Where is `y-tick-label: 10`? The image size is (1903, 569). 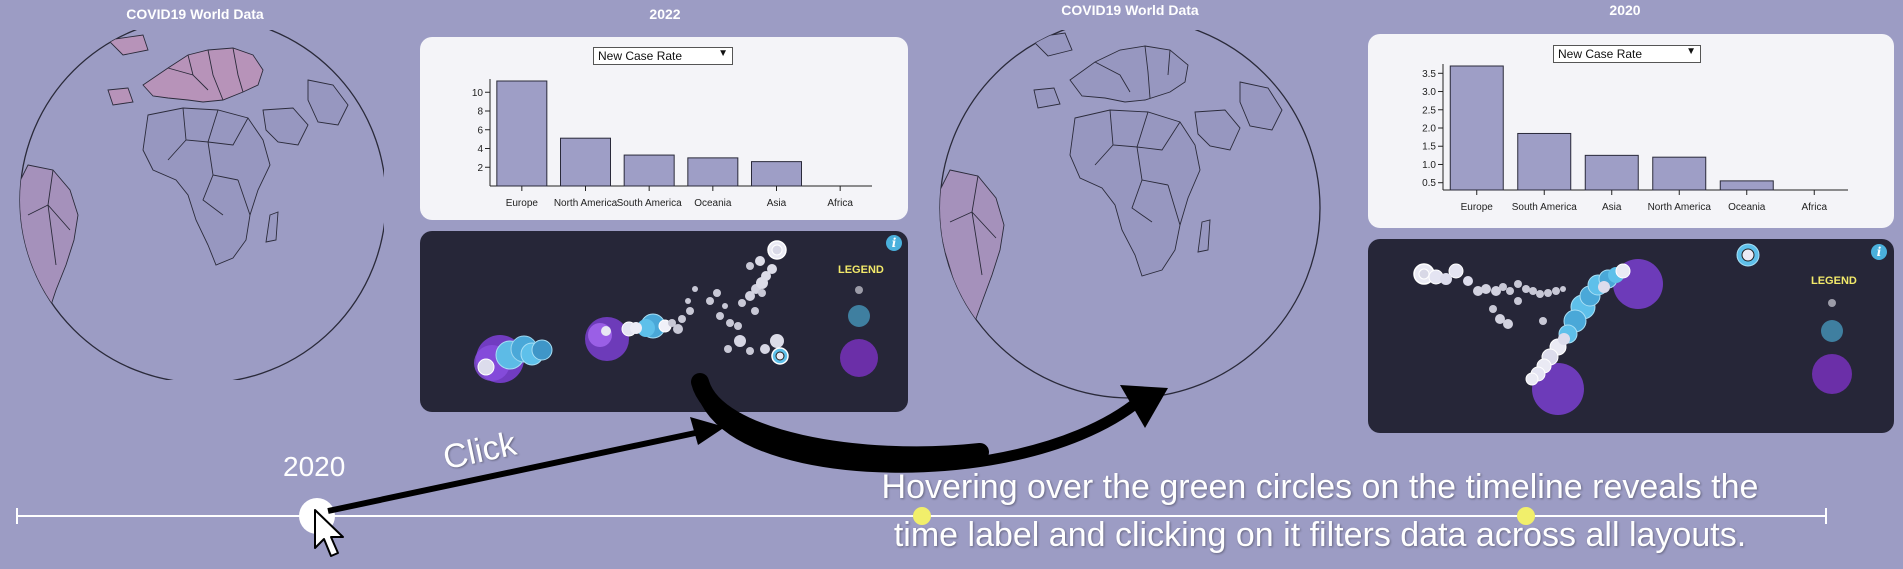 y-tick-label: 10 is located at coordinates (478, 93).